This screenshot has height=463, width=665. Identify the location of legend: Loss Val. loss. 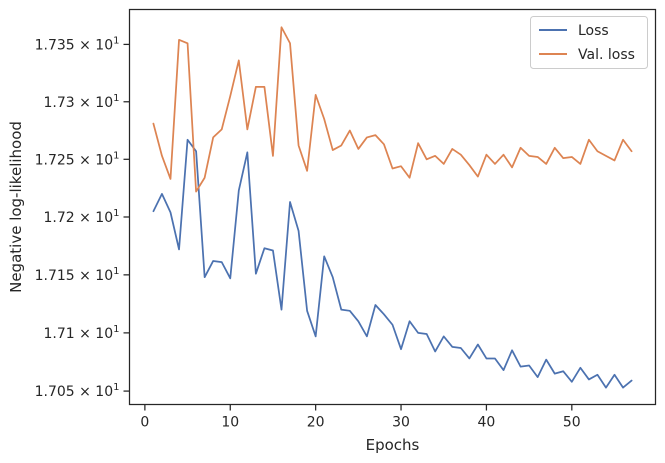
(589, 42).